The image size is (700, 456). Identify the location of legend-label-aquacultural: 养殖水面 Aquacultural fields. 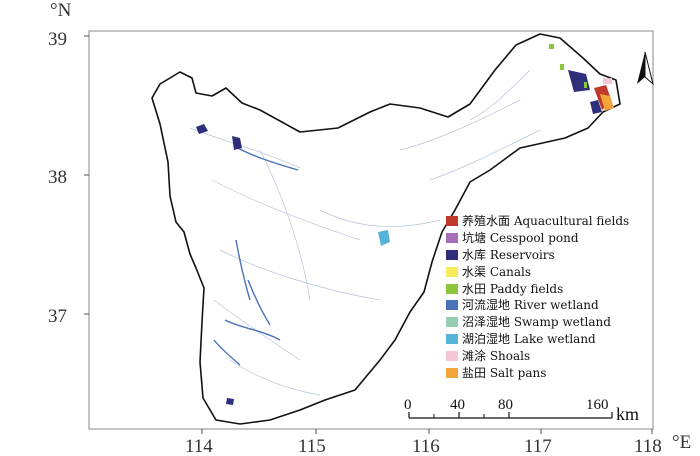
(545, 220).